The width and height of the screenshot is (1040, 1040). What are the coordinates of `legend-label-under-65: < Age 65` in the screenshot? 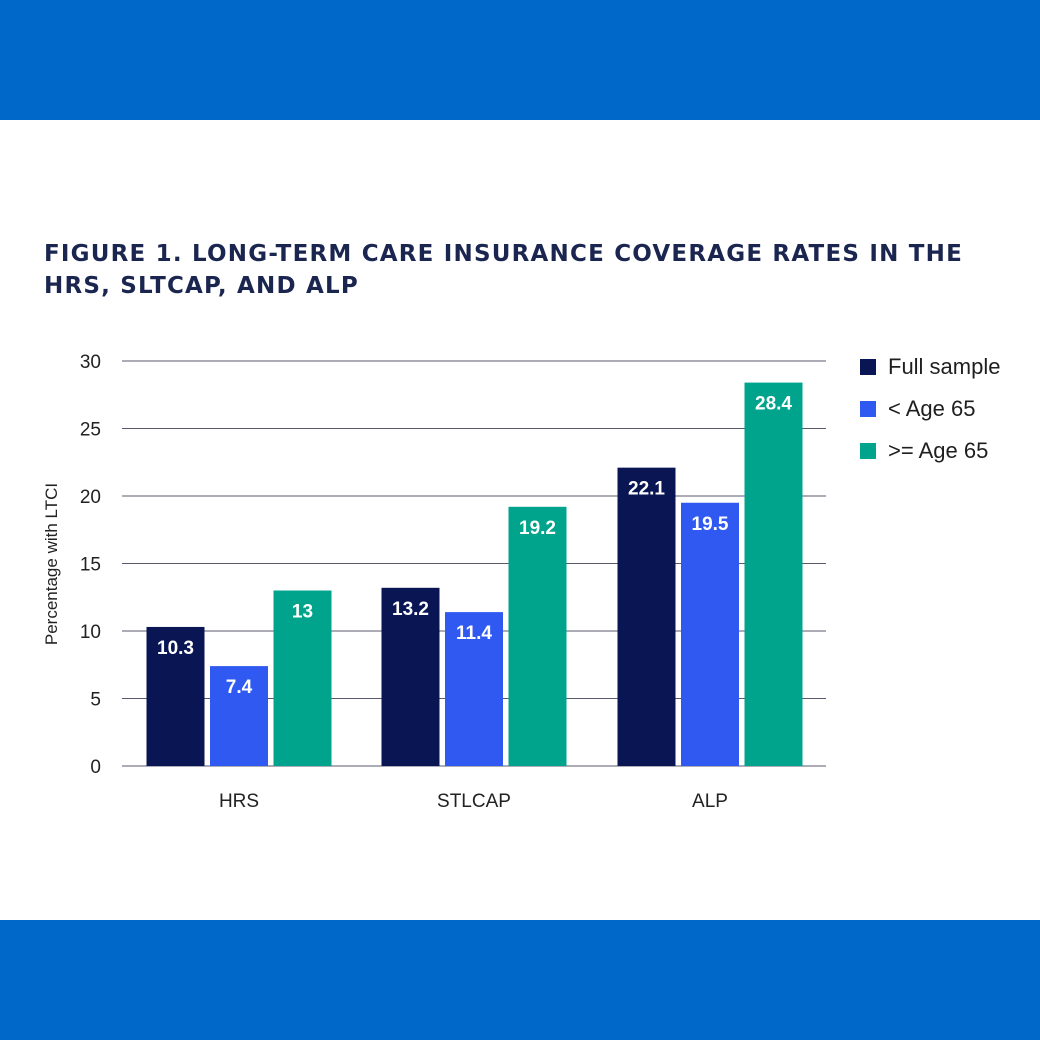 It's located at (932, 408).